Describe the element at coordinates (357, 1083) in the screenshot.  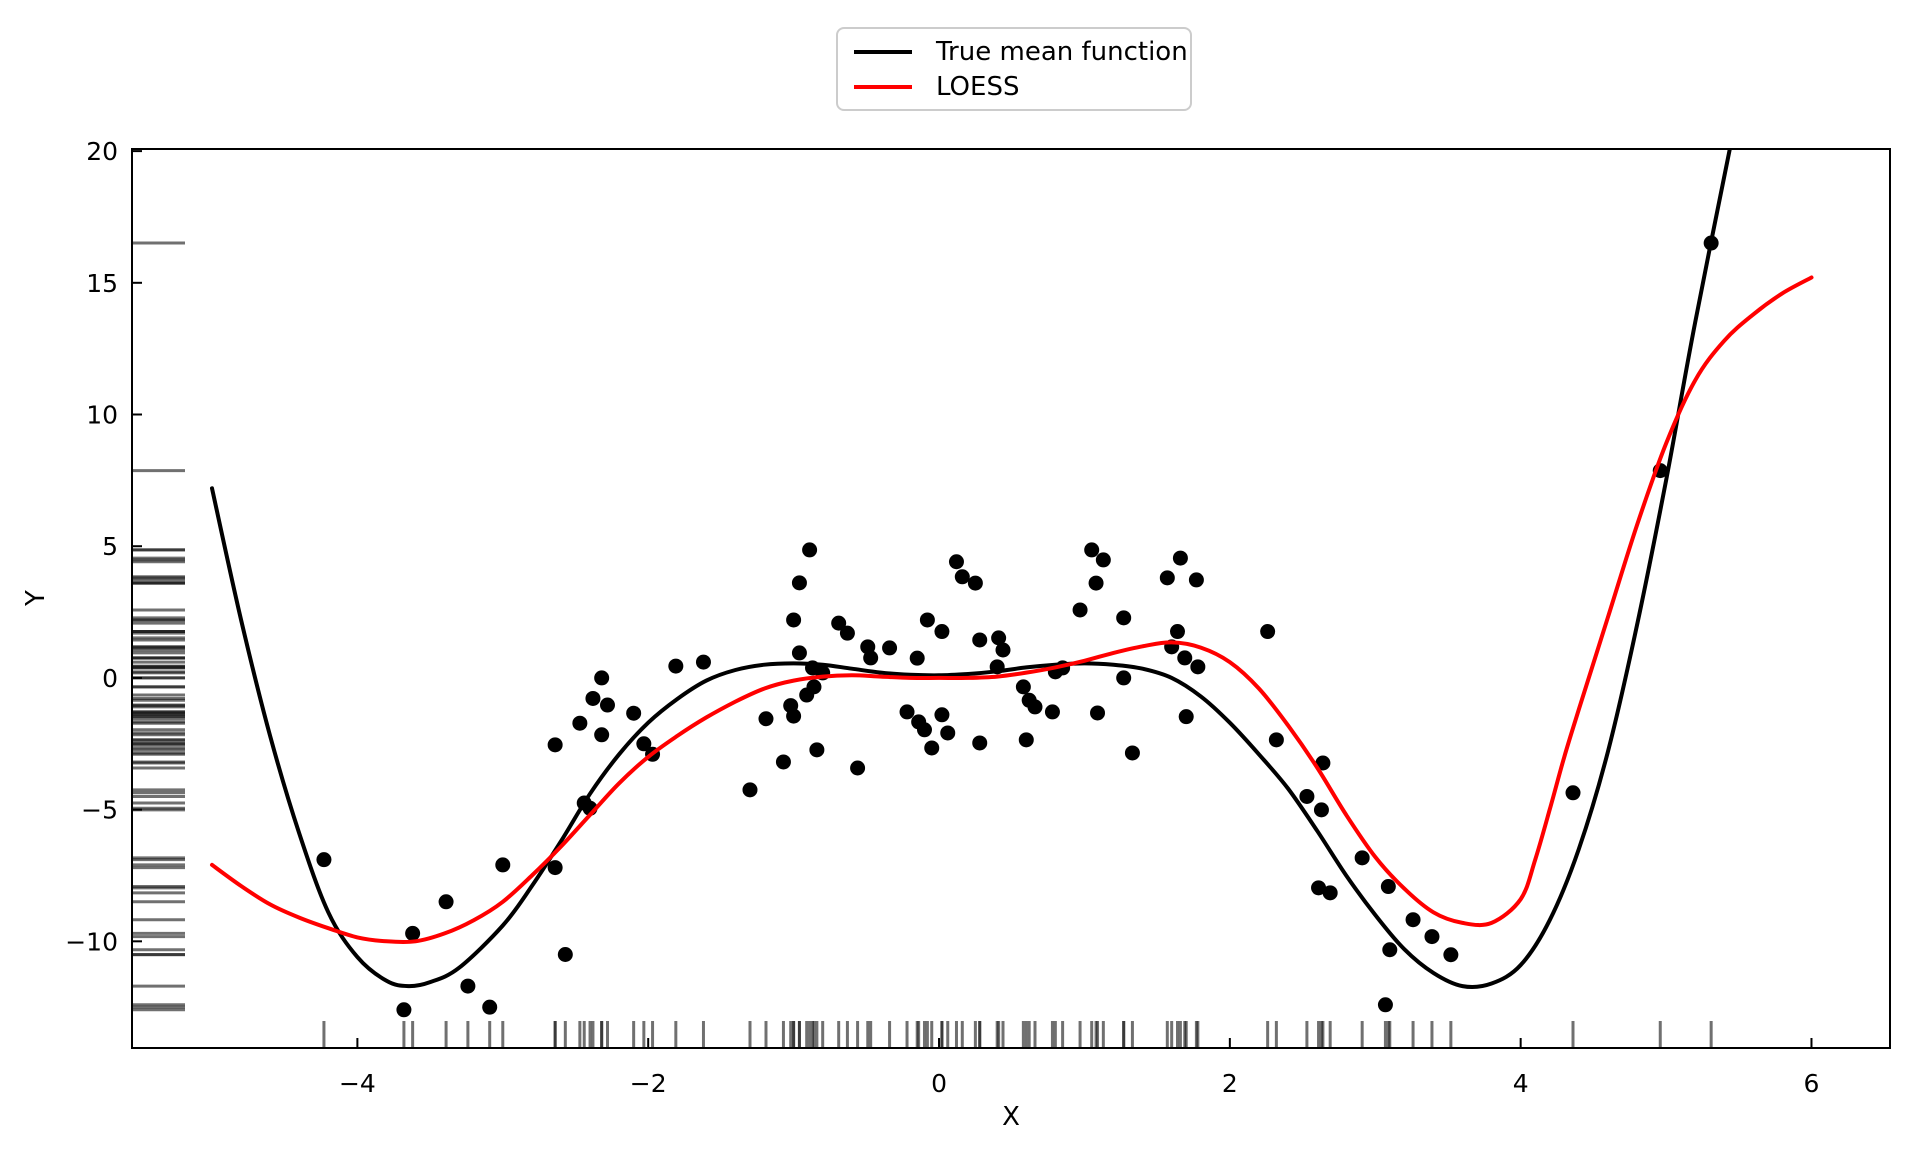
I see `x-tick-label: −4` at that location.